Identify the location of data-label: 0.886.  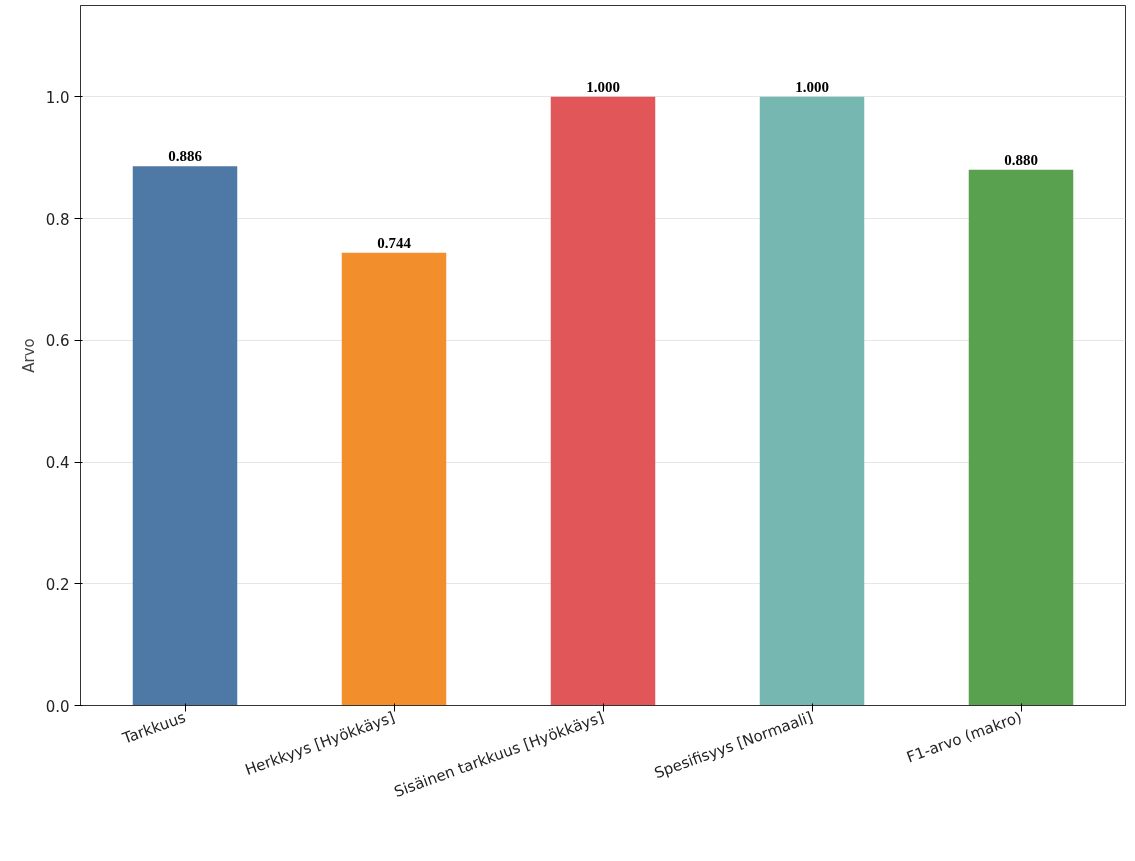
(185, 156).